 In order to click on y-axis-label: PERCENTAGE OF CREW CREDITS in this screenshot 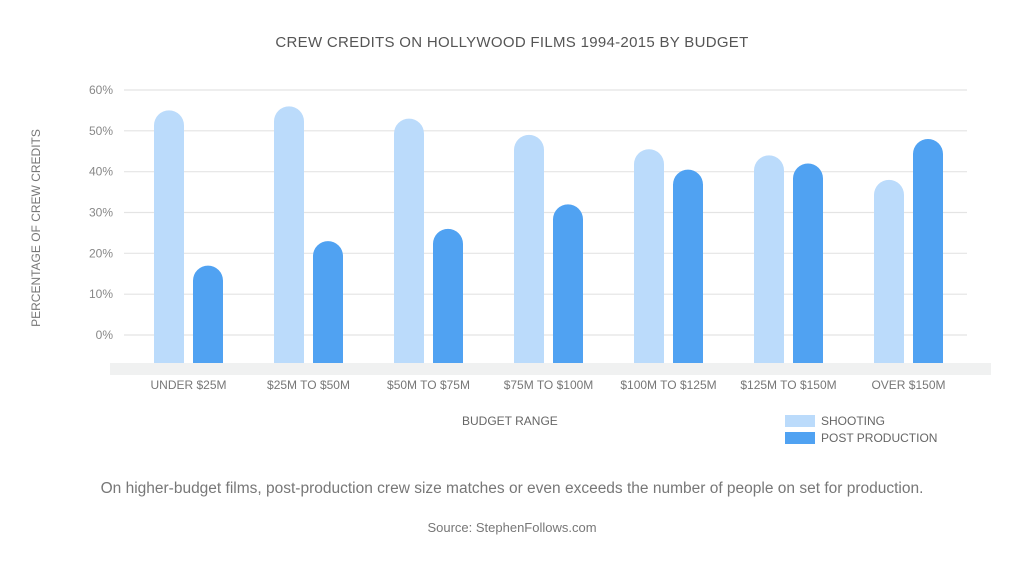, I will do `click(36, 228)`.